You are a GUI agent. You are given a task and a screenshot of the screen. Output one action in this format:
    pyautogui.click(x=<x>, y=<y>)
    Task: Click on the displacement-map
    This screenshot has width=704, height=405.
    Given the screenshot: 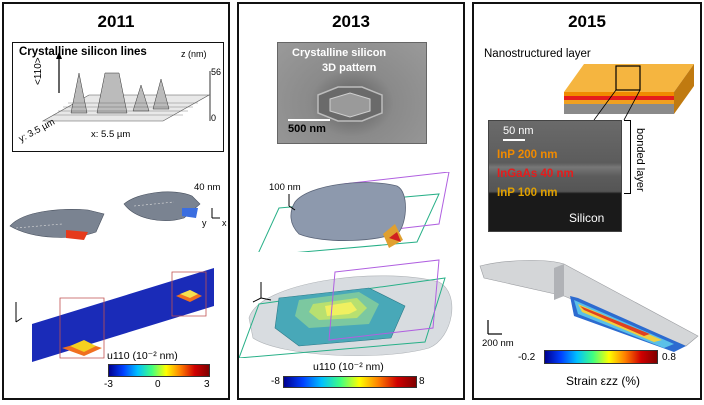 What is the action you would take?
    pyautogui.click(x=114, y=315)
    